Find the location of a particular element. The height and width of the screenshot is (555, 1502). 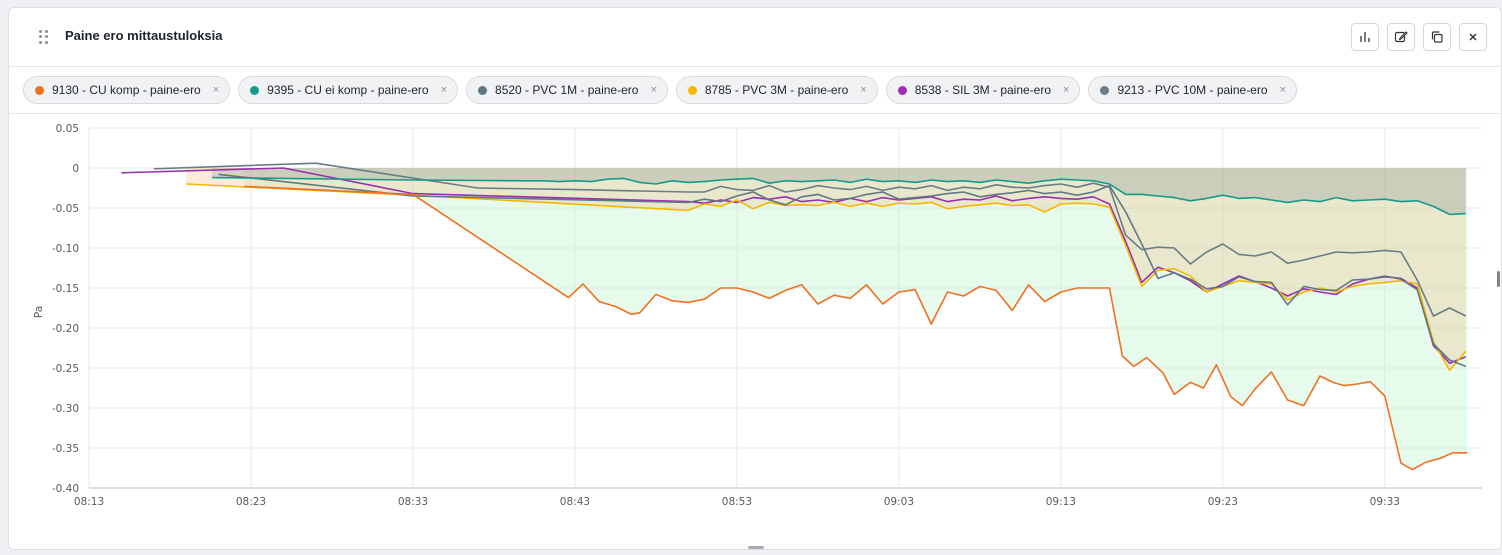

y-tick-label: -0.25 is located at coordinates (65, 369).